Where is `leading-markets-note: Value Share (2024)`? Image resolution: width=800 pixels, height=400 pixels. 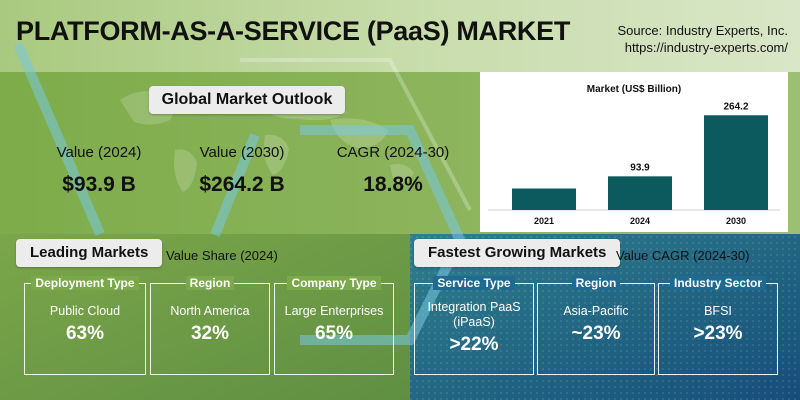 leading-markets-note: Value Share (2024) is located at coordinates (222, 255).